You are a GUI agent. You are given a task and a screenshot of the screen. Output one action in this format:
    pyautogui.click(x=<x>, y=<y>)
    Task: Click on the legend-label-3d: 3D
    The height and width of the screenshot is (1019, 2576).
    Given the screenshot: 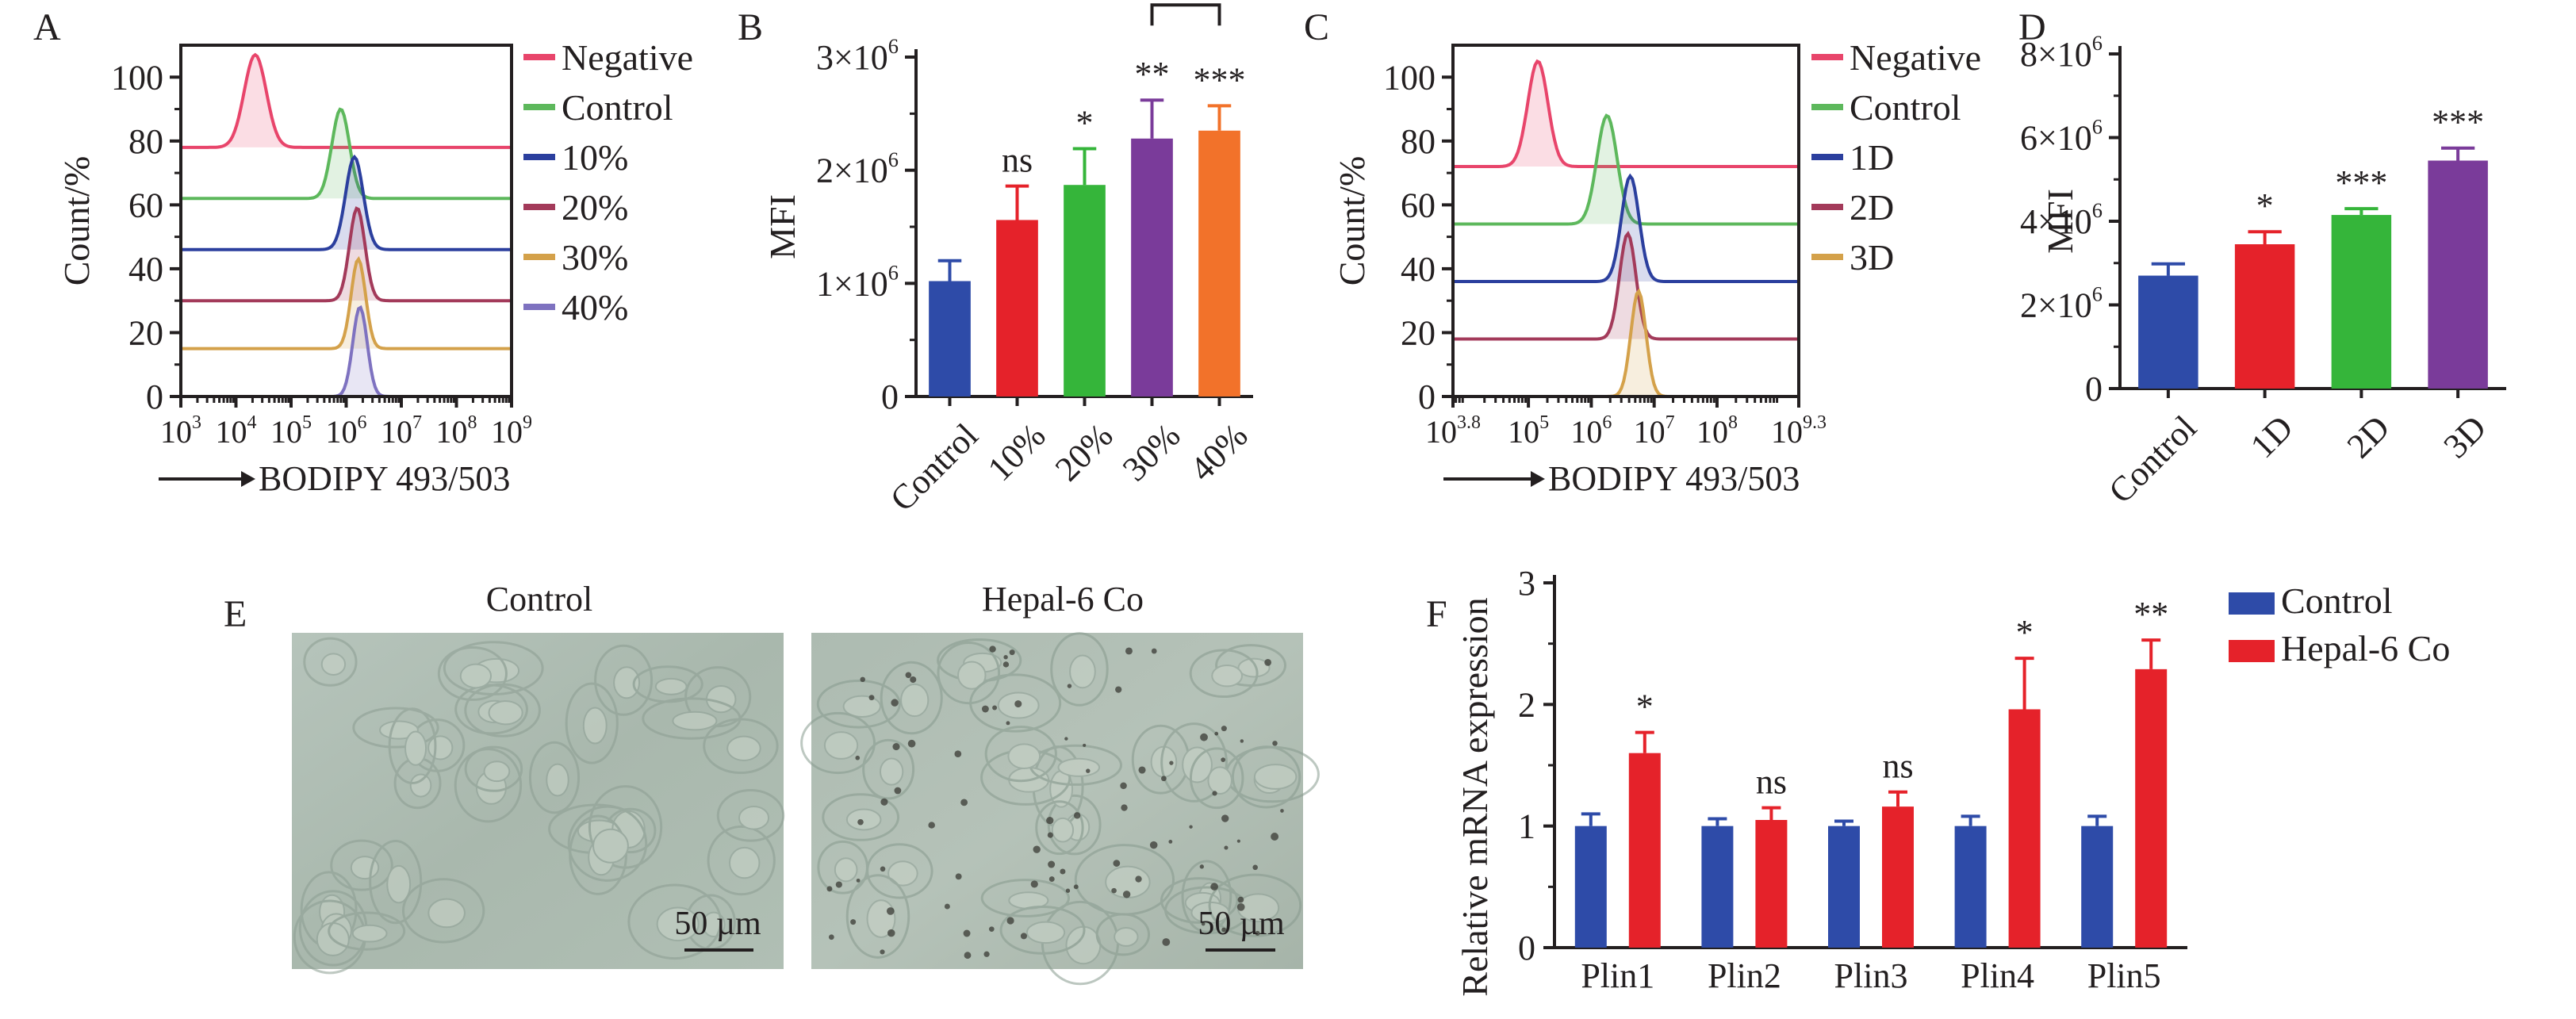 What is the action you would take?
    pyautogui.click(x=1872, y=257)
    